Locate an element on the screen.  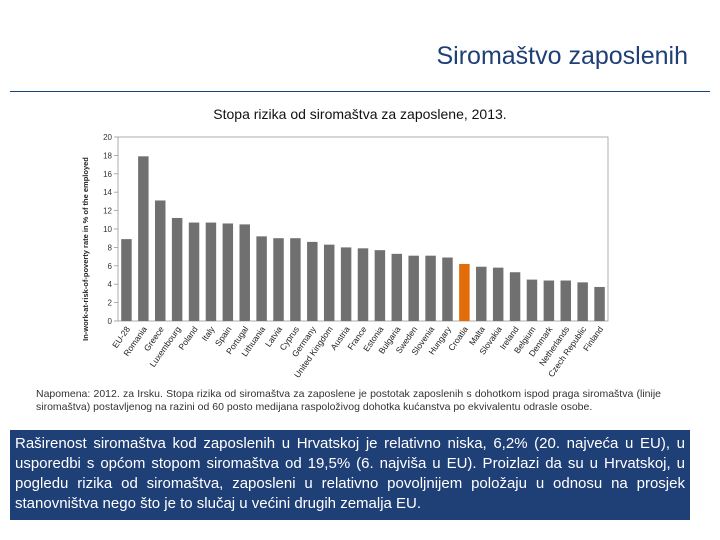
y-tick-label: 18 is located at coordinates (107, 155).